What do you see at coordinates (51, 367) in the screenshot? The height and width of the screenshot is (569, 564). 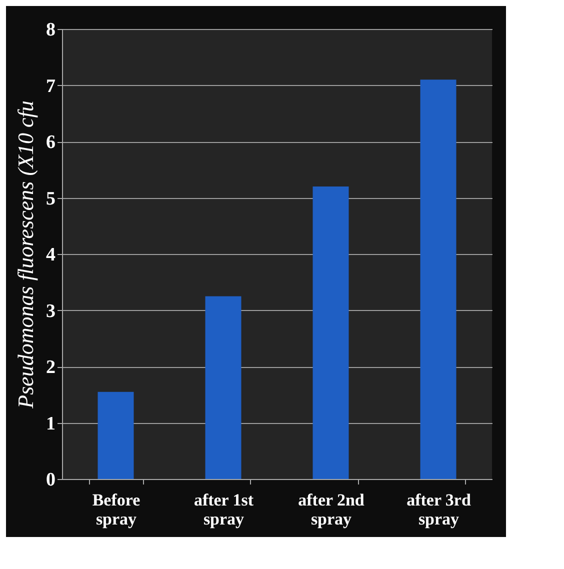 I see `y-tick-label: 2` at bounding box center [51, 367].